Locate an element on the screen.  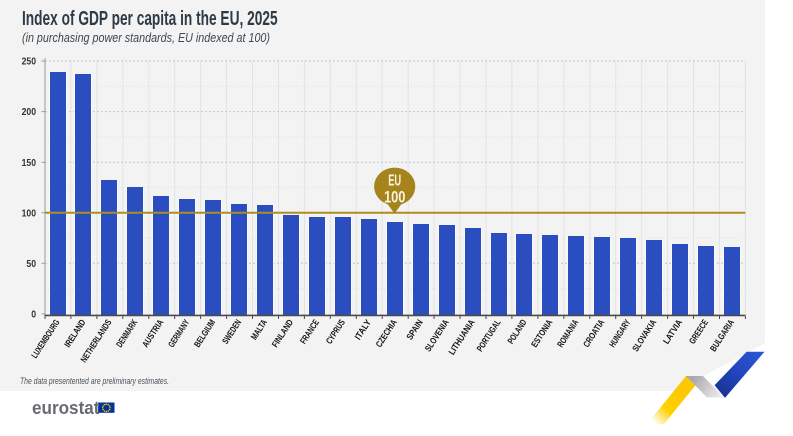
svg-text: LITHUANIA is located at coordinates (462, 336).